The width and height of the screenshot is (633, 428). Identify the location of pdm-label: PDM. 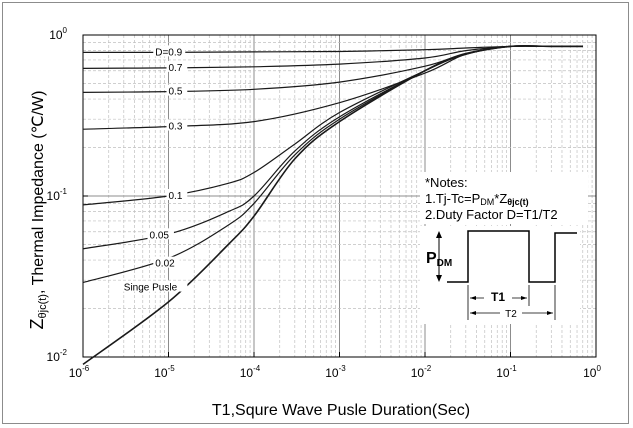
(439, 259).